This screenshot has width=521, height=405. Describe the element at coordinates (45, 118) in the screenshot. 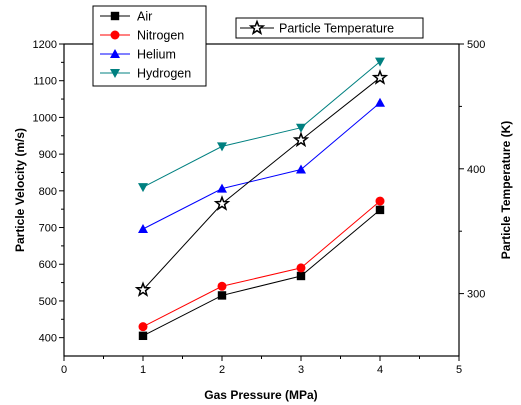

I see `y-tick-label: 1000` at that location.